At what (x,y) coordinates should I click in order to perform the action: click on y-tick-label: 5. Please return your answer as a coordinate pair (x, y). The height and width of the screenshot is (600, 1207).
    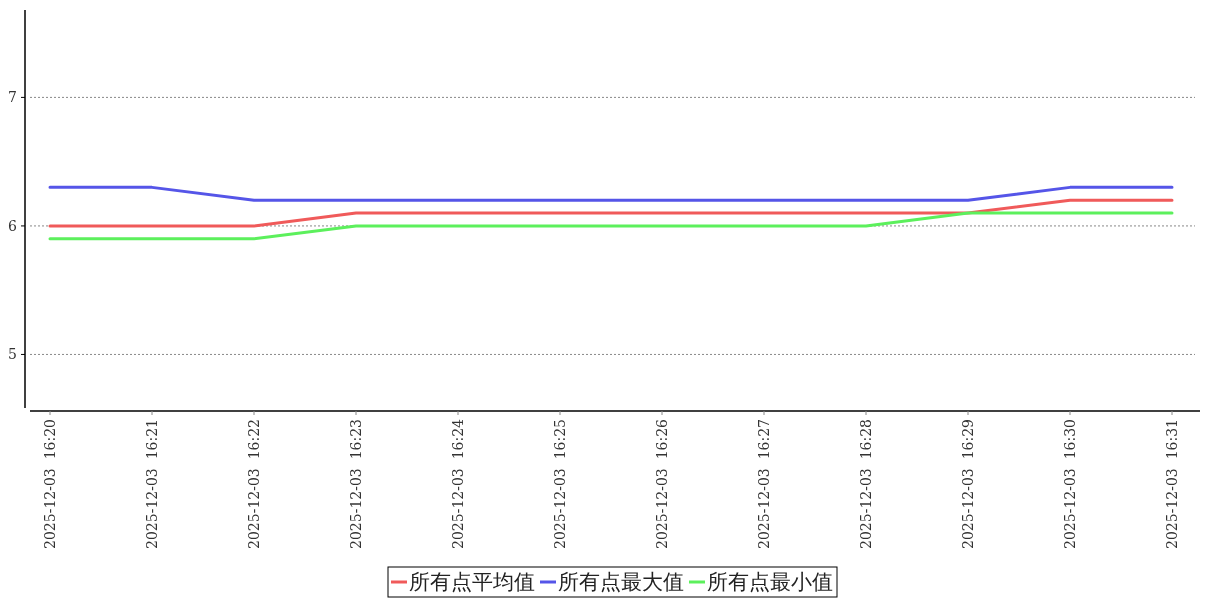
    Looking at the image, I should click on (12, 354).